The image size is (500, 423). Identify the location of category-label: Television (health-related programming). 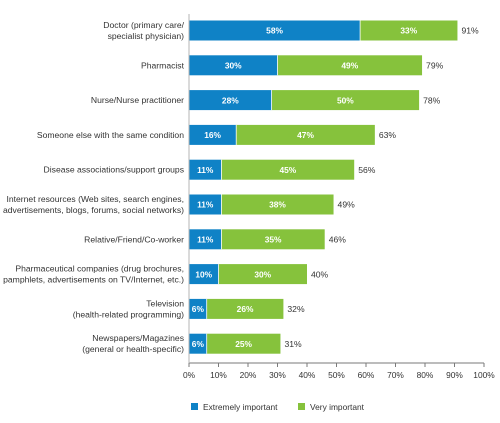
(129, 308).